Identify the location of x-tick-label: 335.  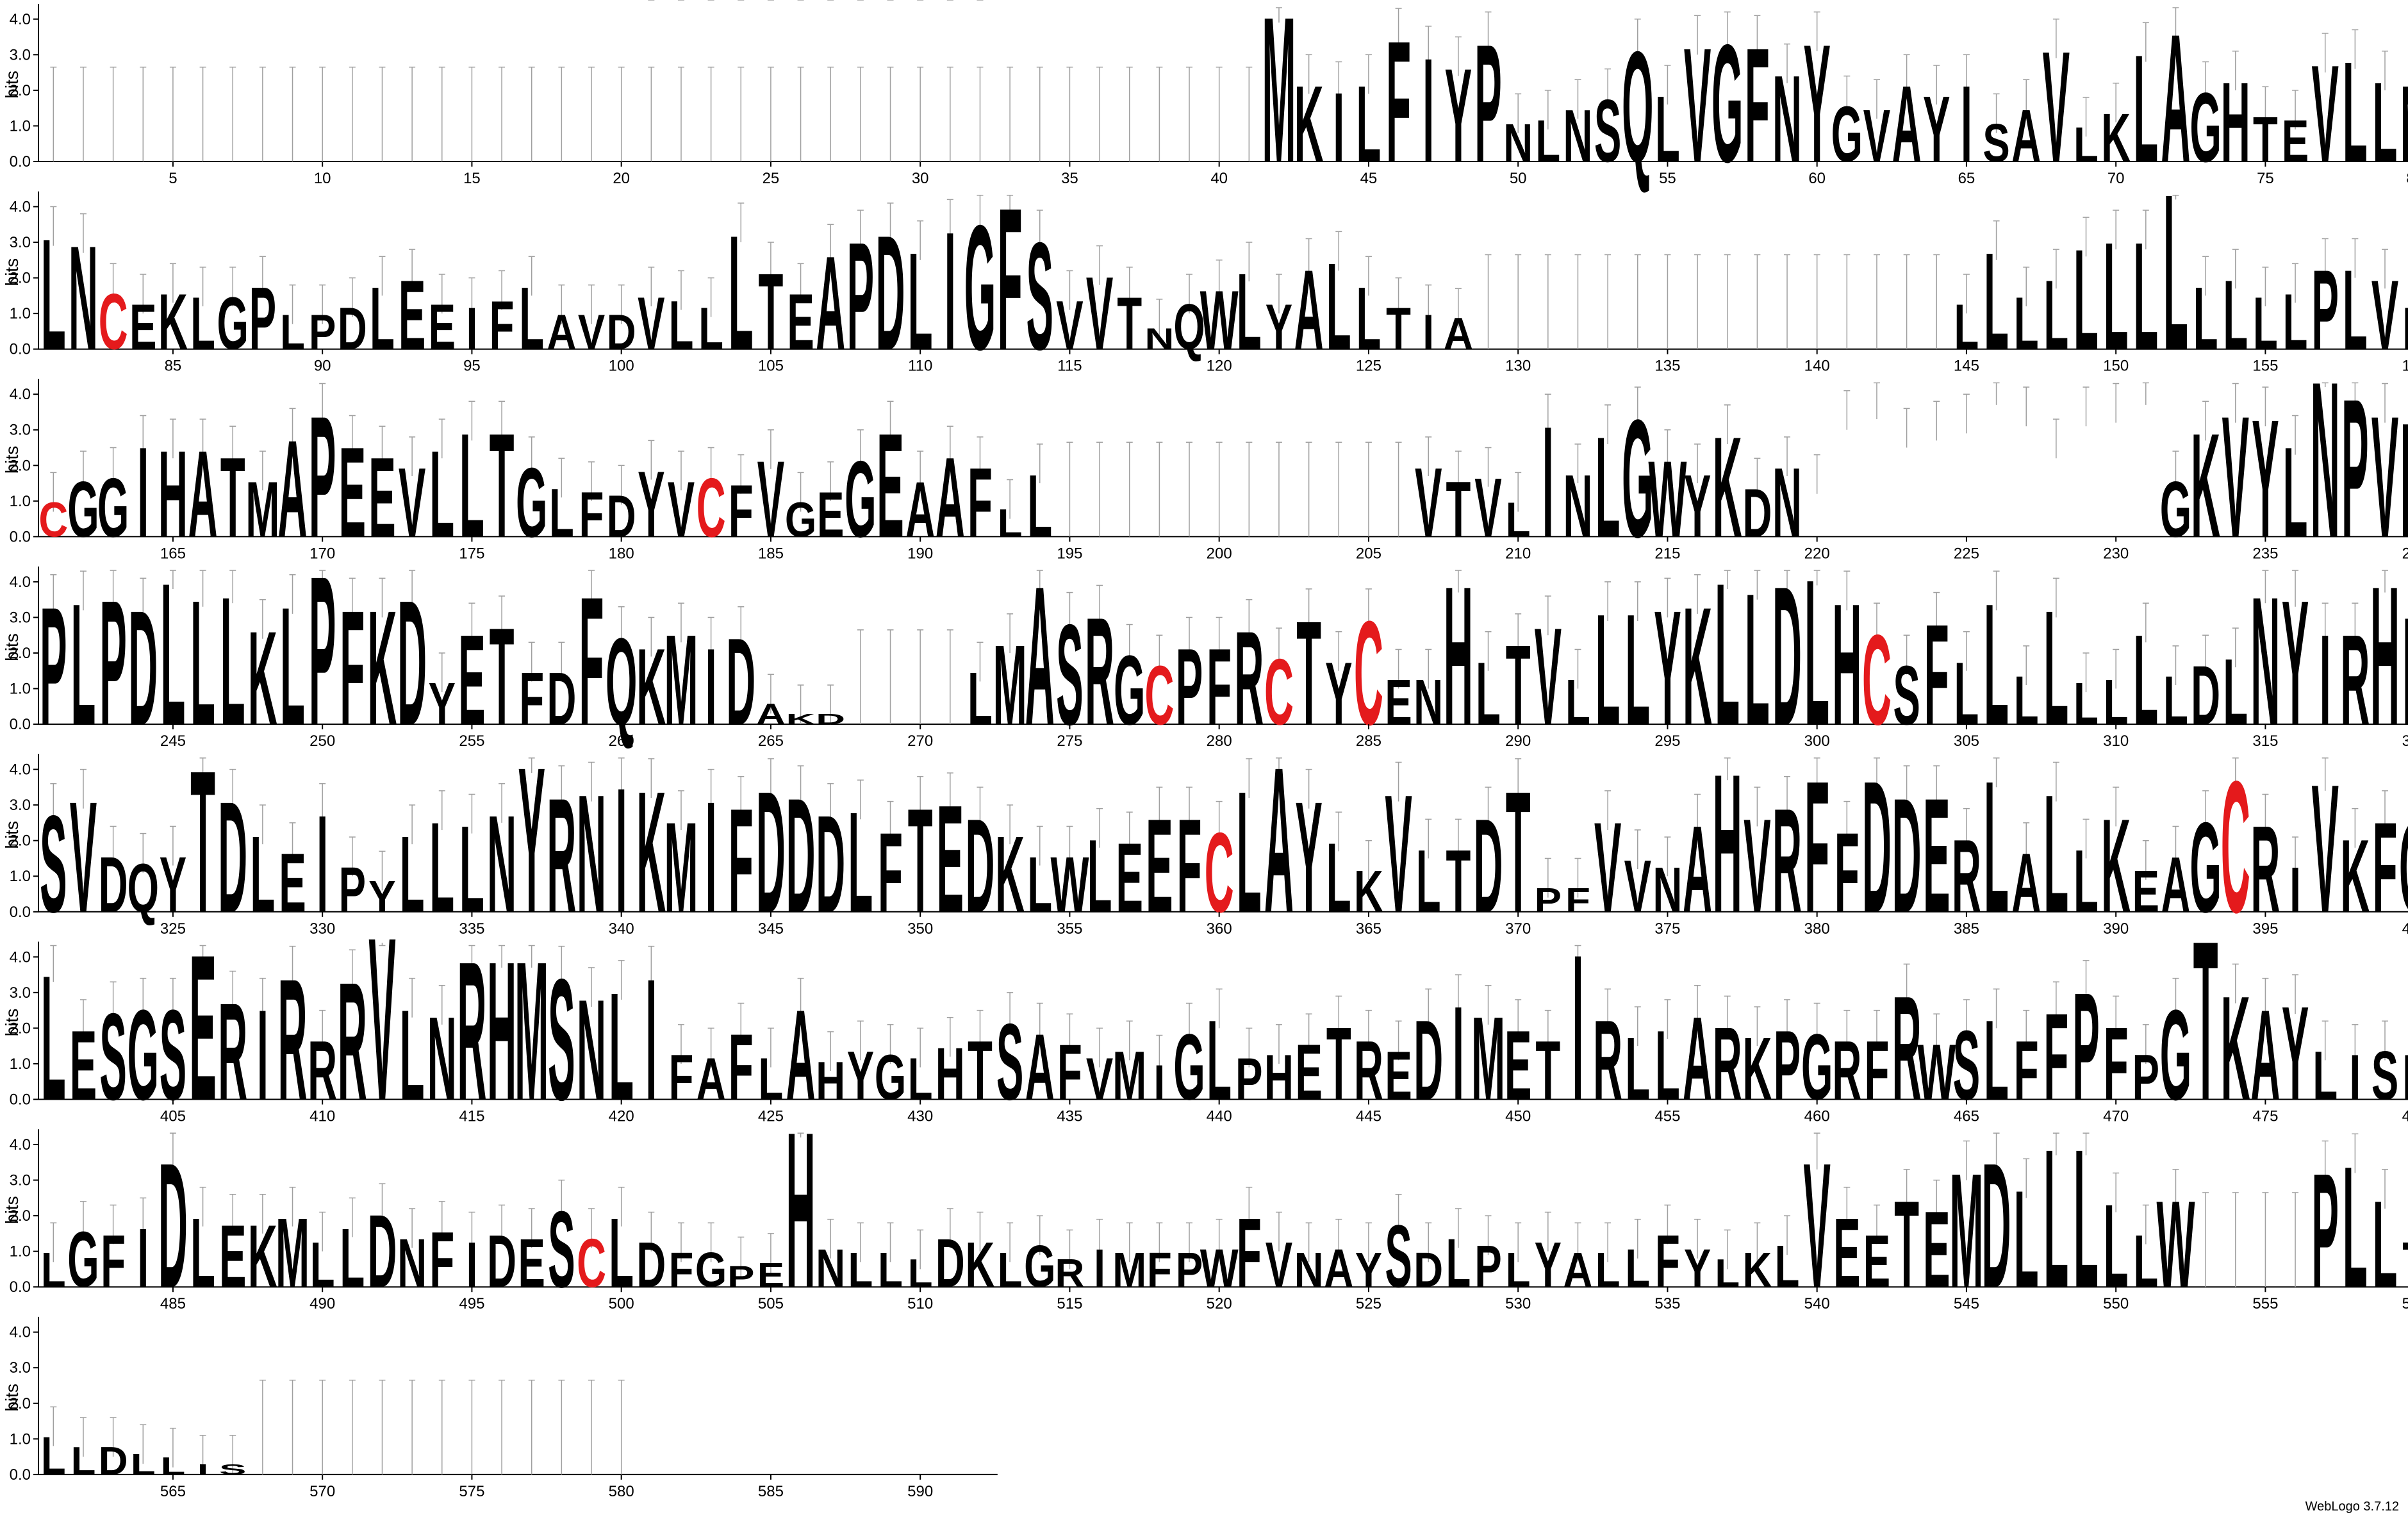
(471, 929).